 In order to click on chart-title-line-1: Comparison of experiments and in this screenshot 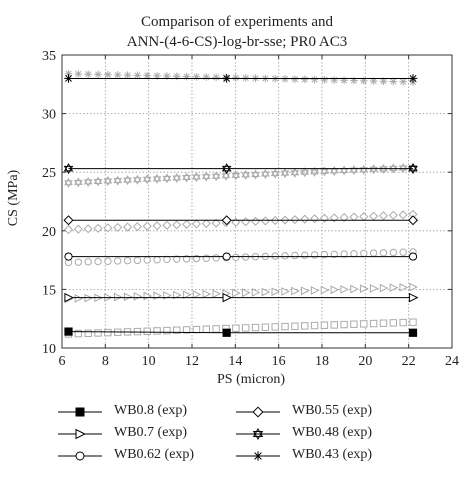, I will do `click(237, 22)`.